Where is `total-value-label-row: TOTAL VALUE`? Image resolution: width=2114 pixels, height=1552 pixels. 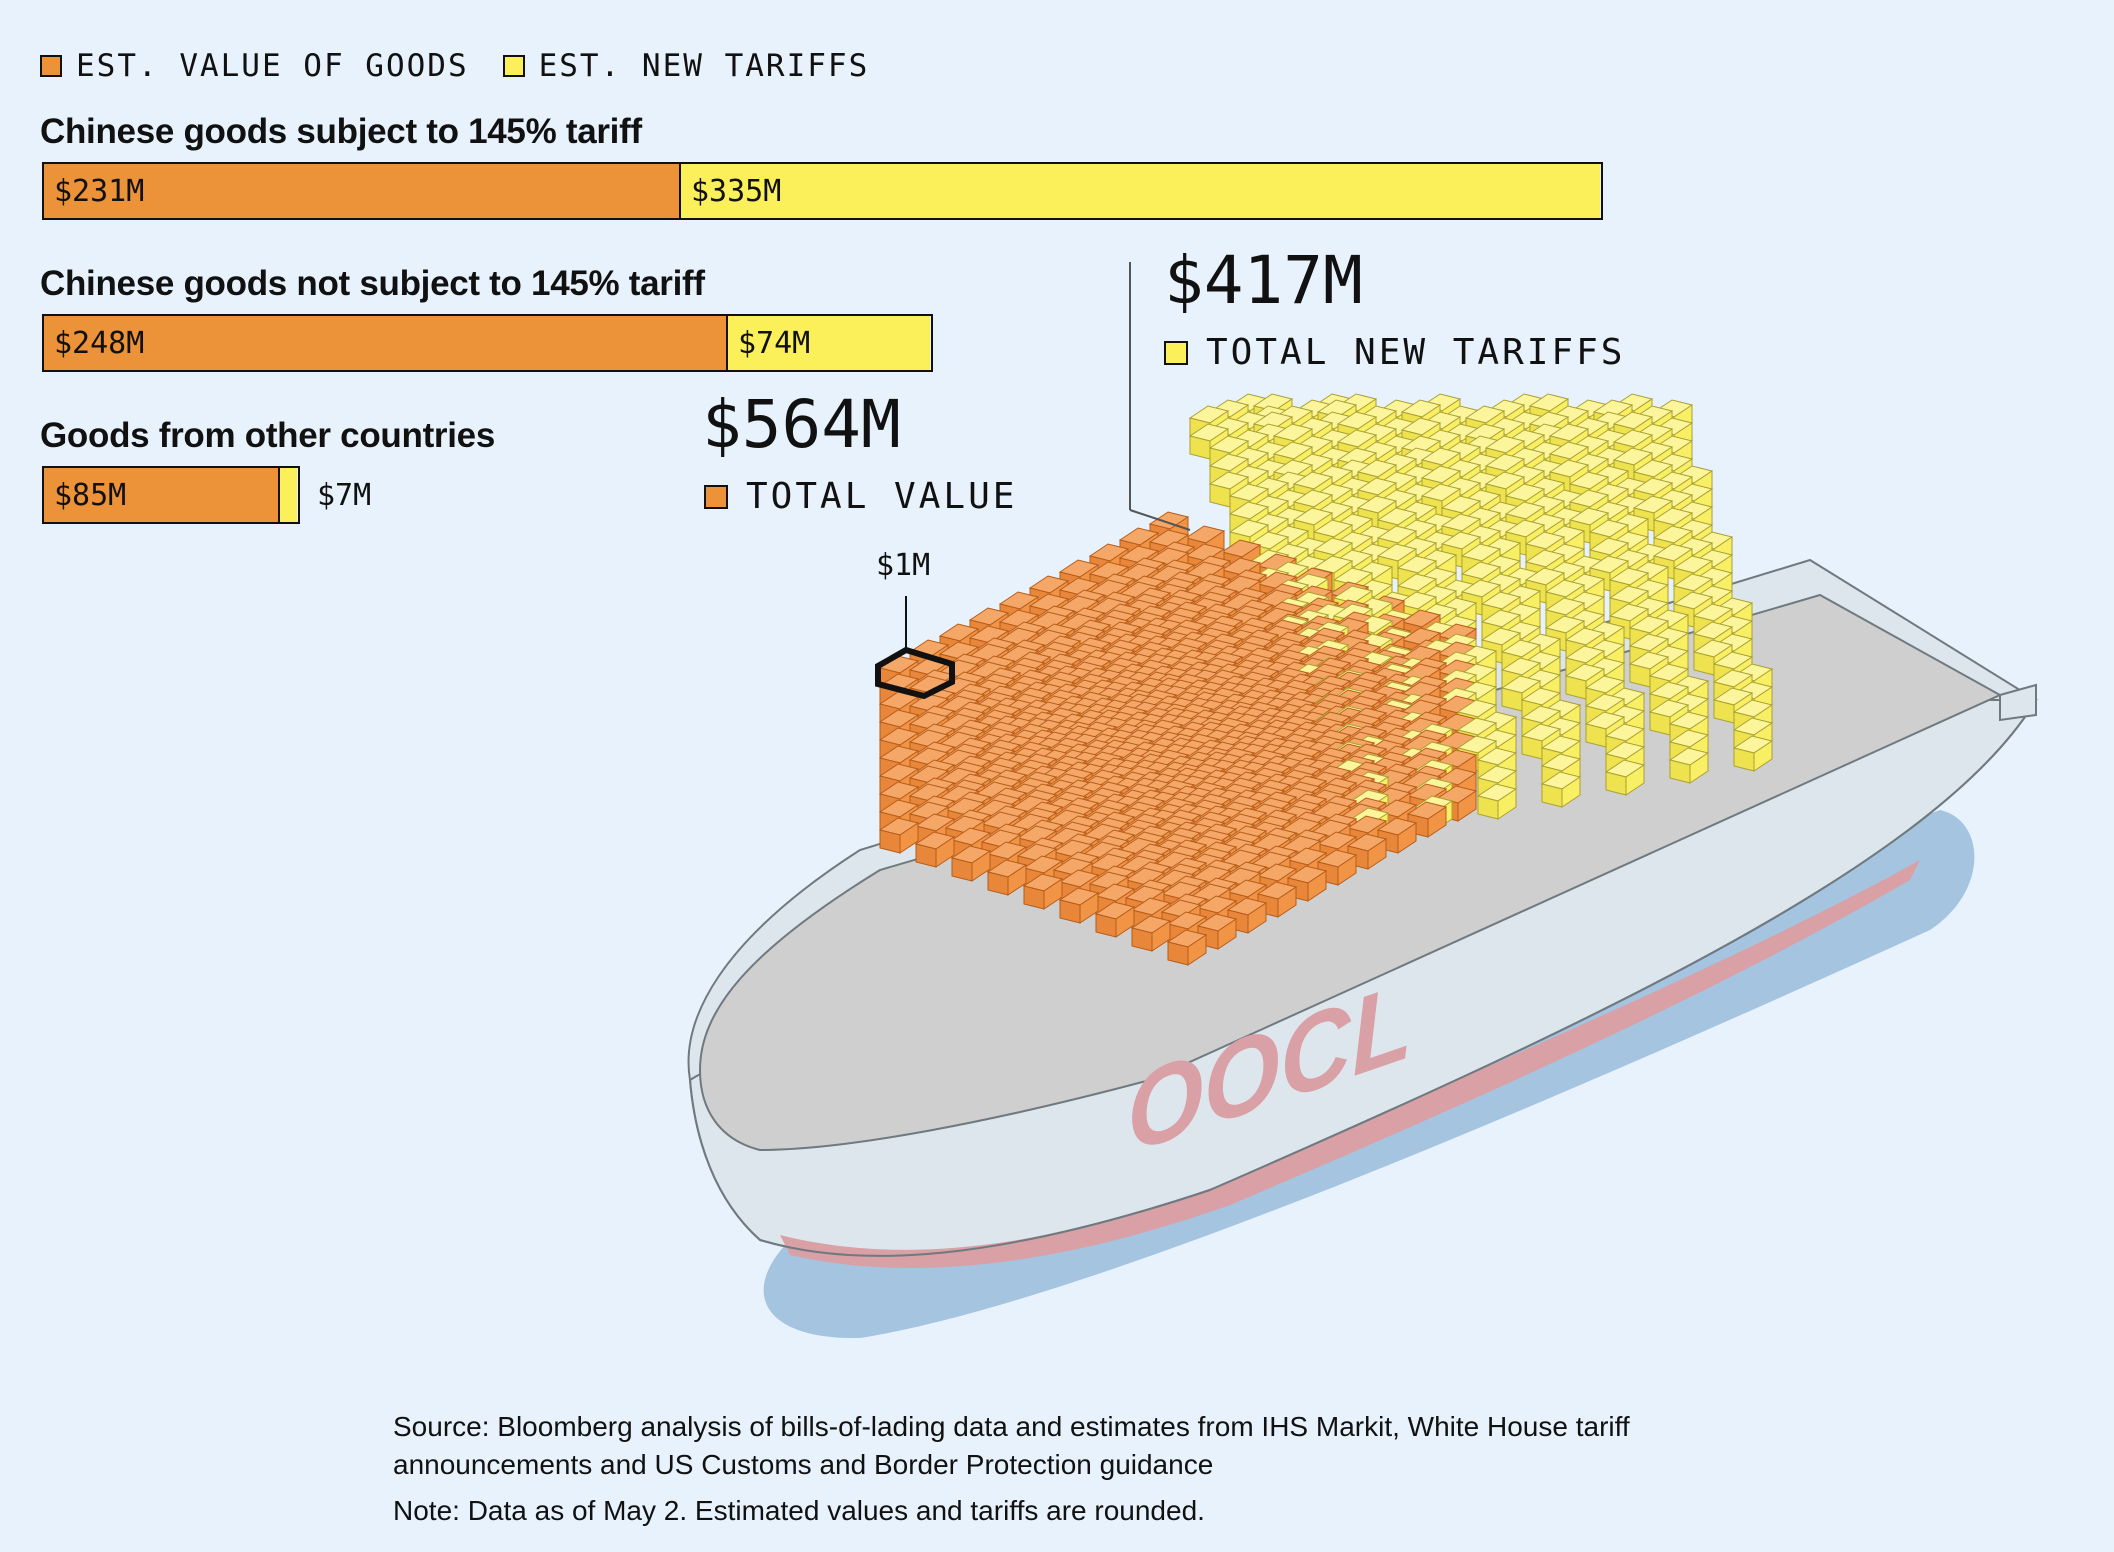 total-value-label-row: TOTAL VALUE is located at coordinates (860, 496).